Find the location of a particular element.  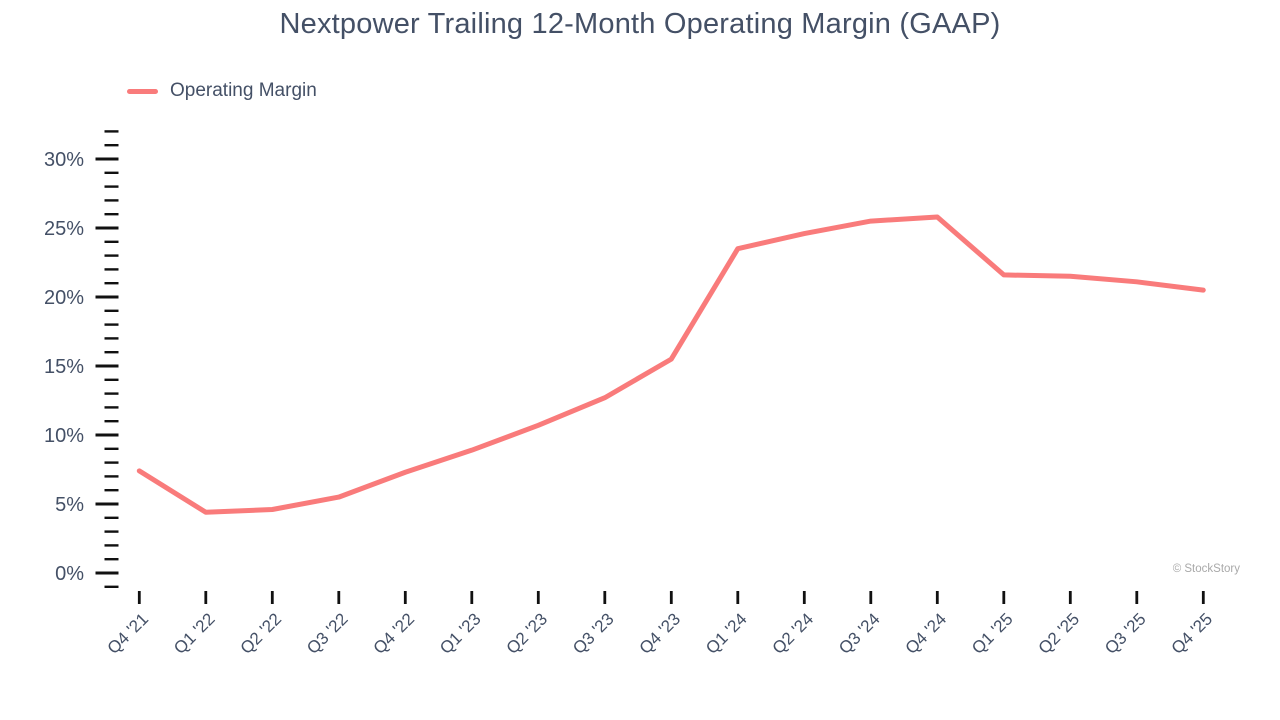

legend-line-swatch-icon is located at coordinates (142, 91).